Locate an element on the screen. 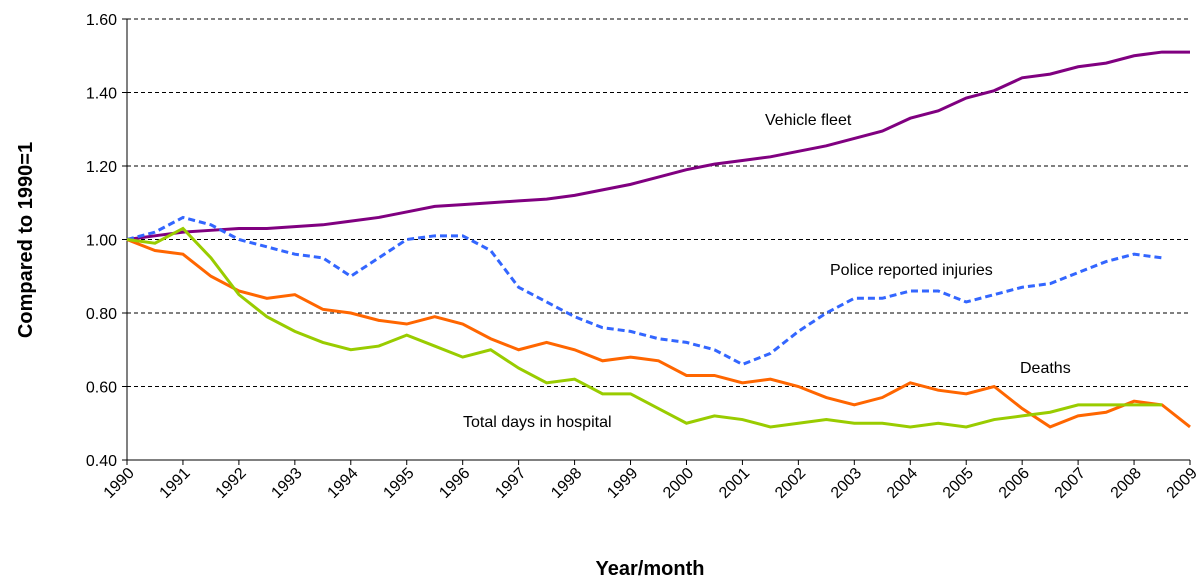 The height and width of the screenshot is (583, 1200). x-tick-label: 1992 is located at coordinates (231, 483).